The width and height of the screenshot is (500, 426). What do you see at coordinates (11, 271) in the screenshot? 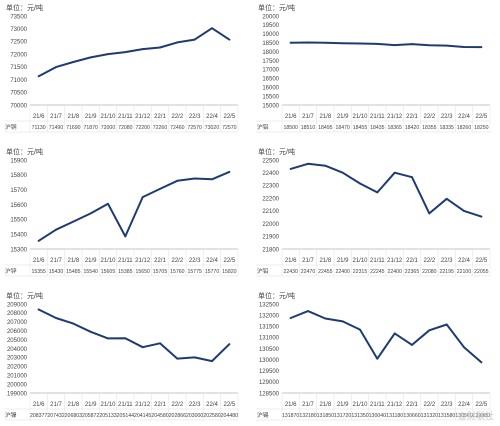
I see `table-row-label: 沪锌` at bounding box center [11, 271].